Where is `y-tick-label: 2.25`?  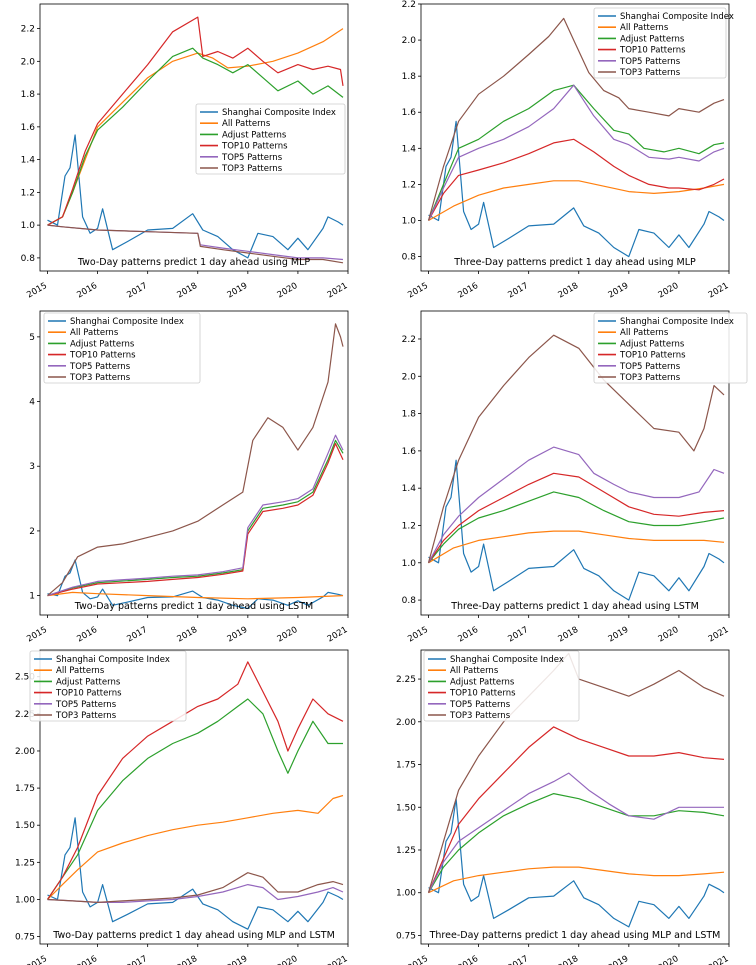
y-tick-label: 2.25 is located at coordinates (25, 715).